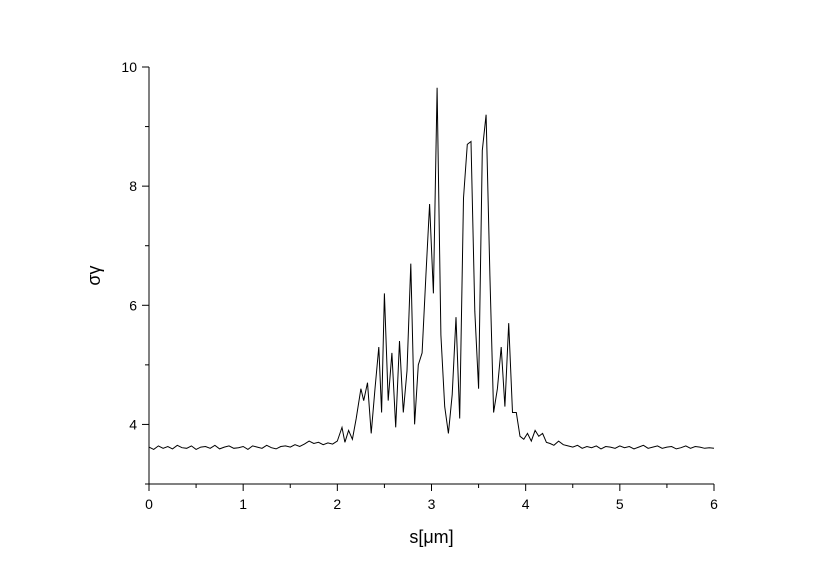 Image resolution: width=830 pixels, height=580 pixels. I want to click on y-tick-label: 4, so click(133, 424).